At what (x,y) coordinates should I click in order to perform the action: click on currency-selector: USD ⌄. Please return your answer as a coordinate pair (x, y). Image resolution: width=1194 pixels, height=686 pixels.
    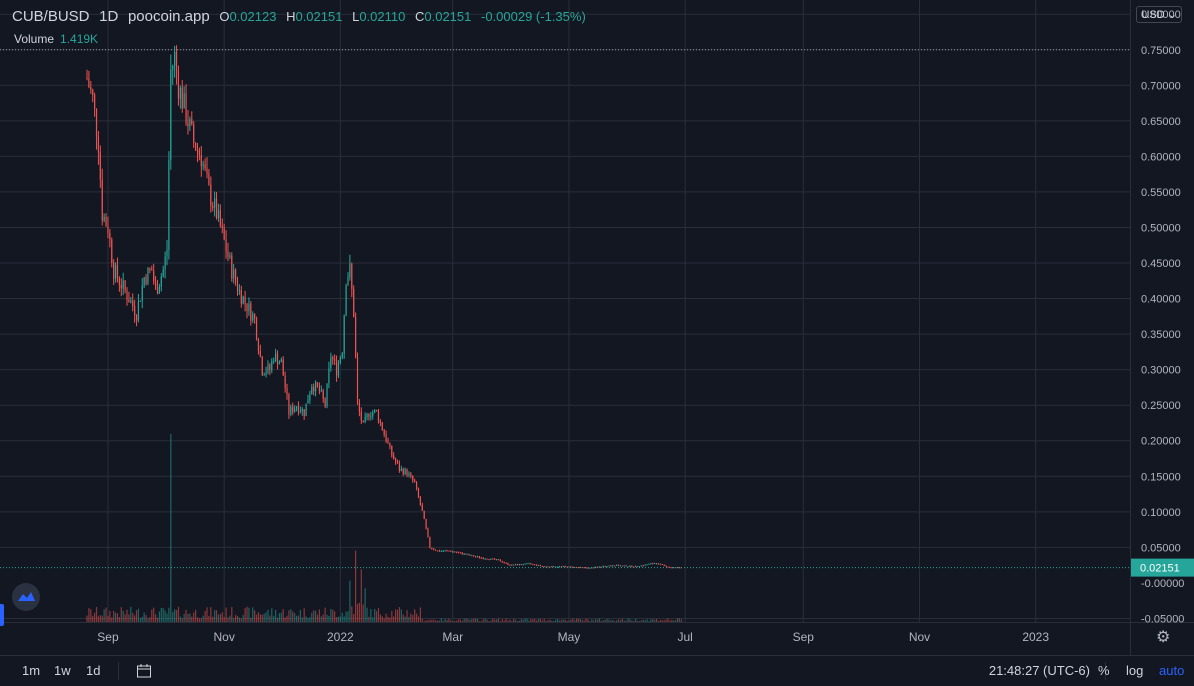
    Looking at the image, I should click on (1159, 14).